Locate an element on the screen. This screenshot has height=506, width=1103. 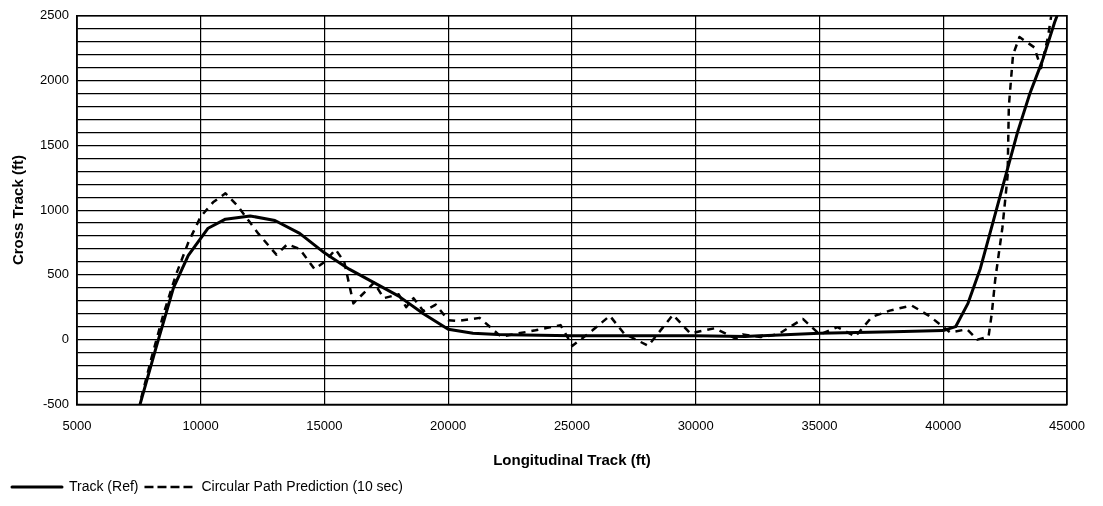
x-tick-label: 5000 is located at coordinates (77, 425).